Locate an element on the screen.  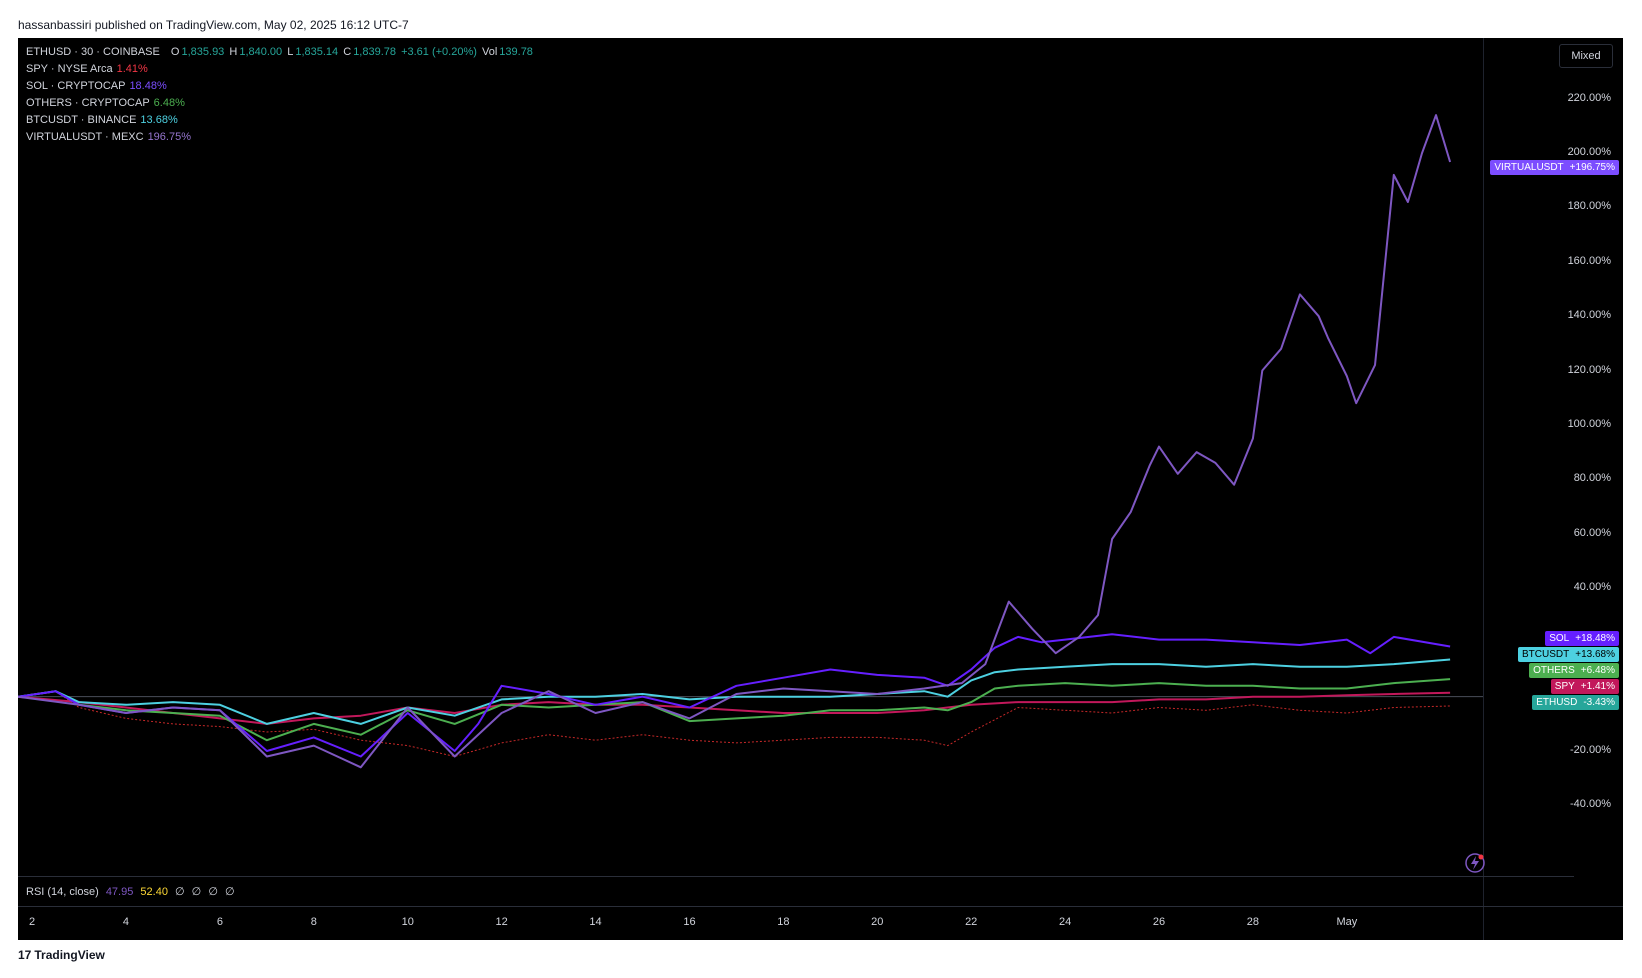
tv-logo-text: TradingView is located at coordinates (69, 955).